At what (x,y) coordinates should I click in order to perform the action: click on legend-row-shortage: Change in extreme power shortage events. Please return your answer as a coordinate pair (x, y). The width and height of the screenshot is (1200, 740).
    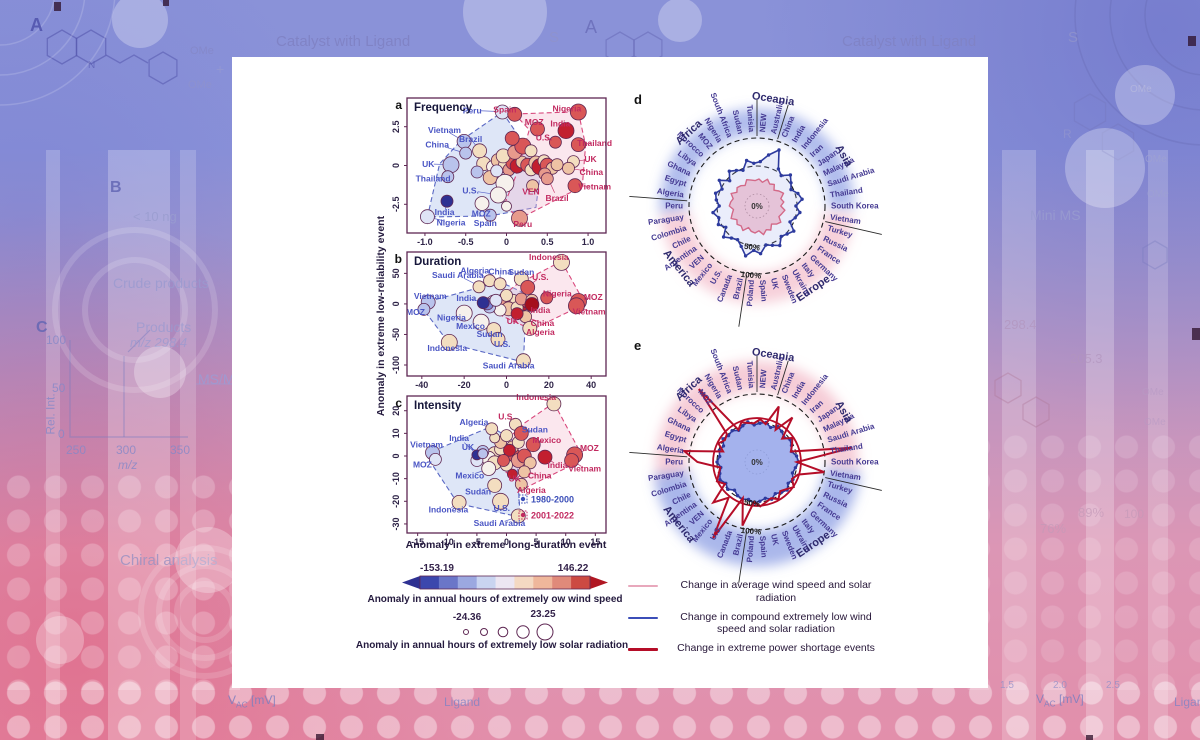
    Looking at the image, I should click on (759, 648).